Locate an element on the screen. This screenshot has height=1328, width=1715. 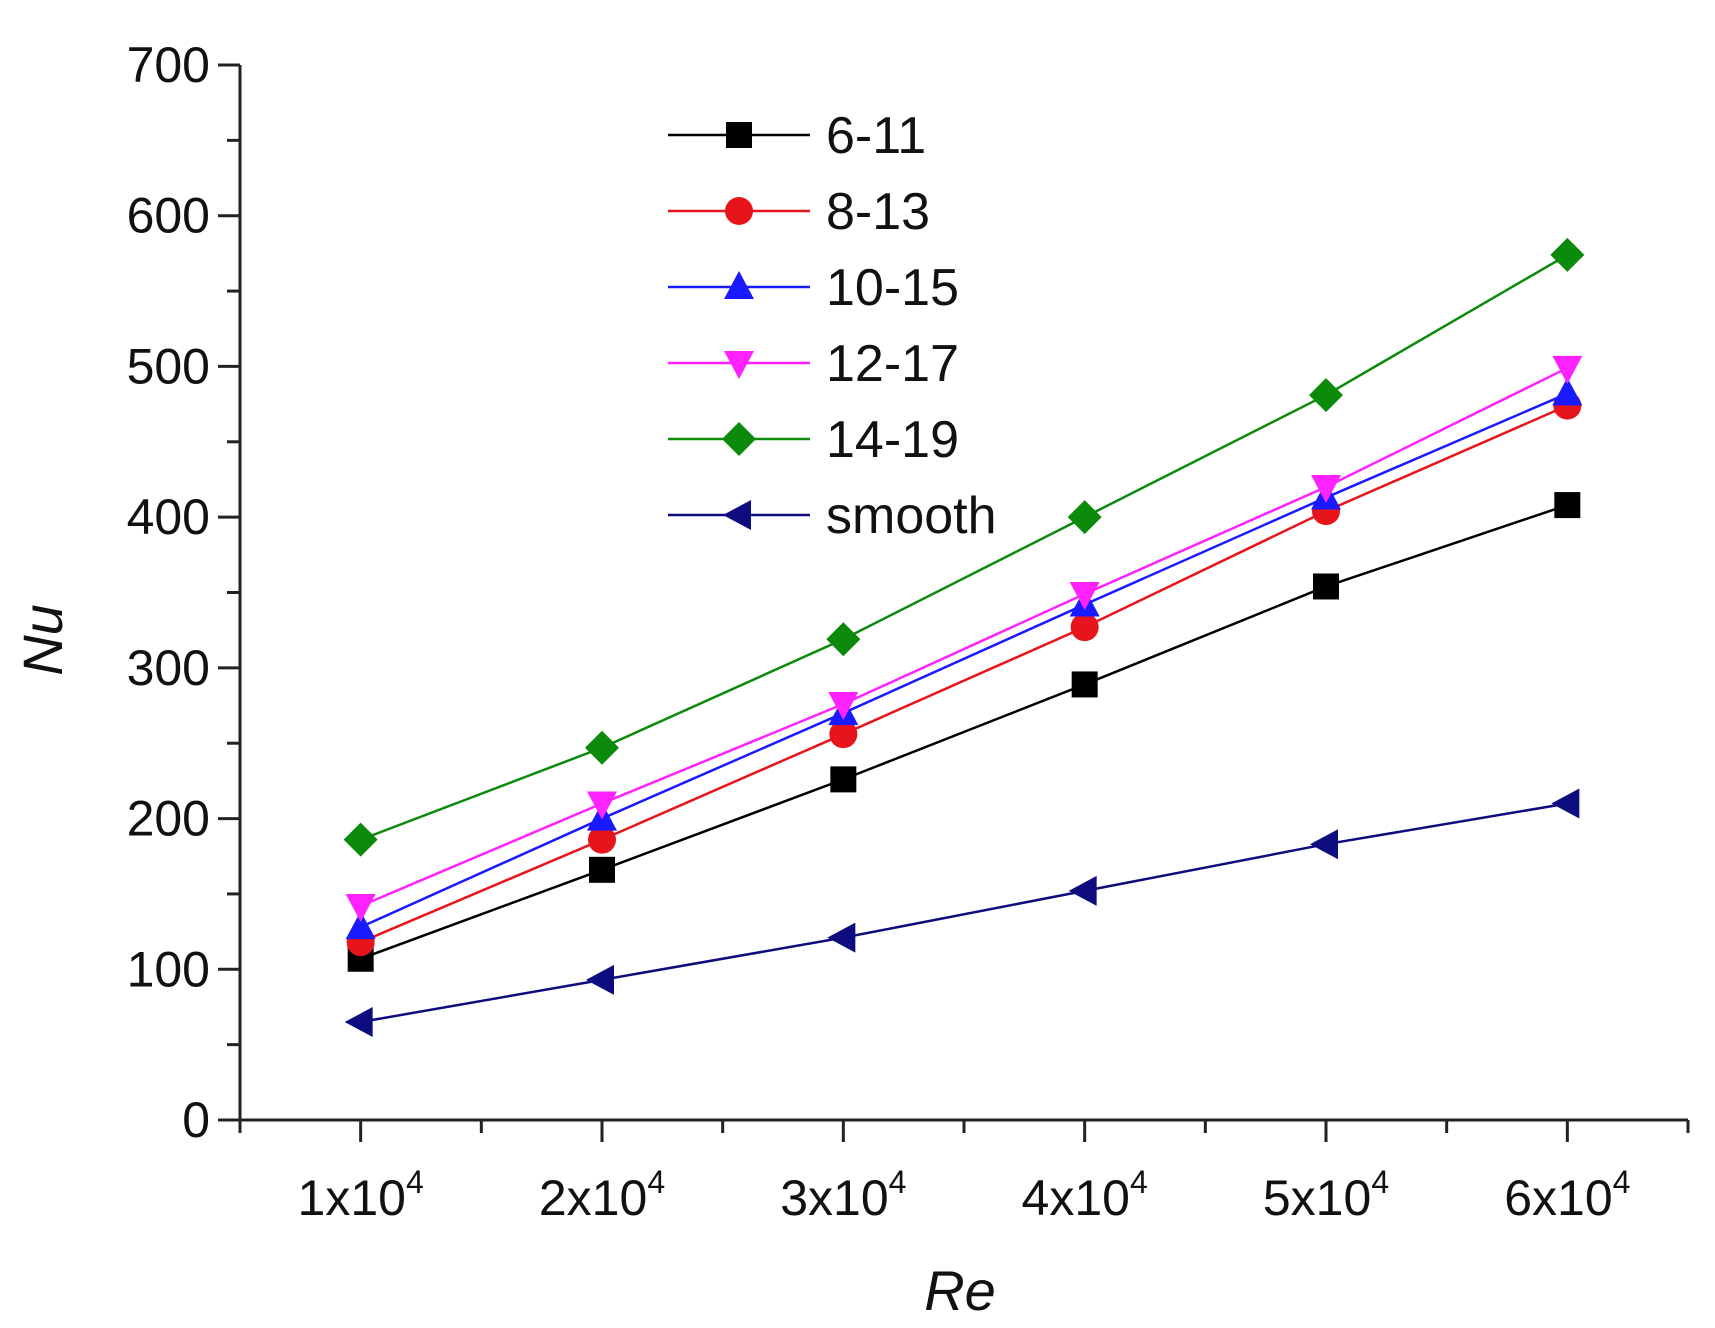
legend-label-14-19: 14-19 is located at coordinates (892, 440).